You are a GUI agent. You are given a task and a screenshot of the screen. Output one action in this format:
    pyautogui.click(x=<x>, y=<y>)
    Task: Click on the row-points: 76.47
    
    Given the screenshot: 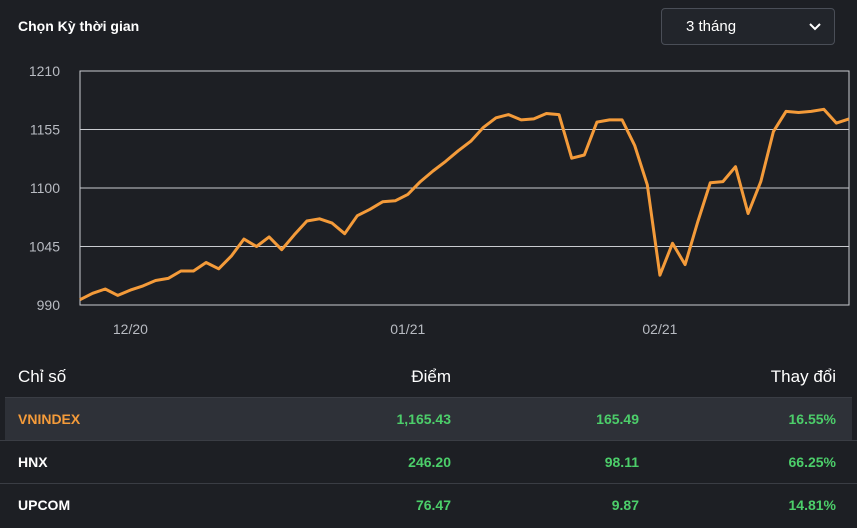 What is the action you would take?
    pyautogui.click(x=433, y=505)
    